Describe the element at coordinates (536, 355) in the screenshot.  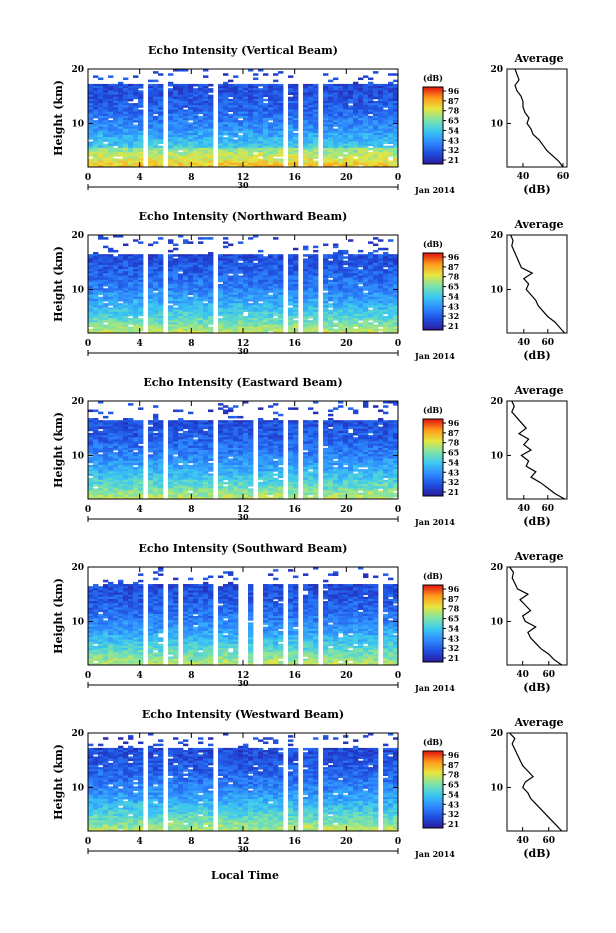
I see `profile-x-label: (dB)` at that location.